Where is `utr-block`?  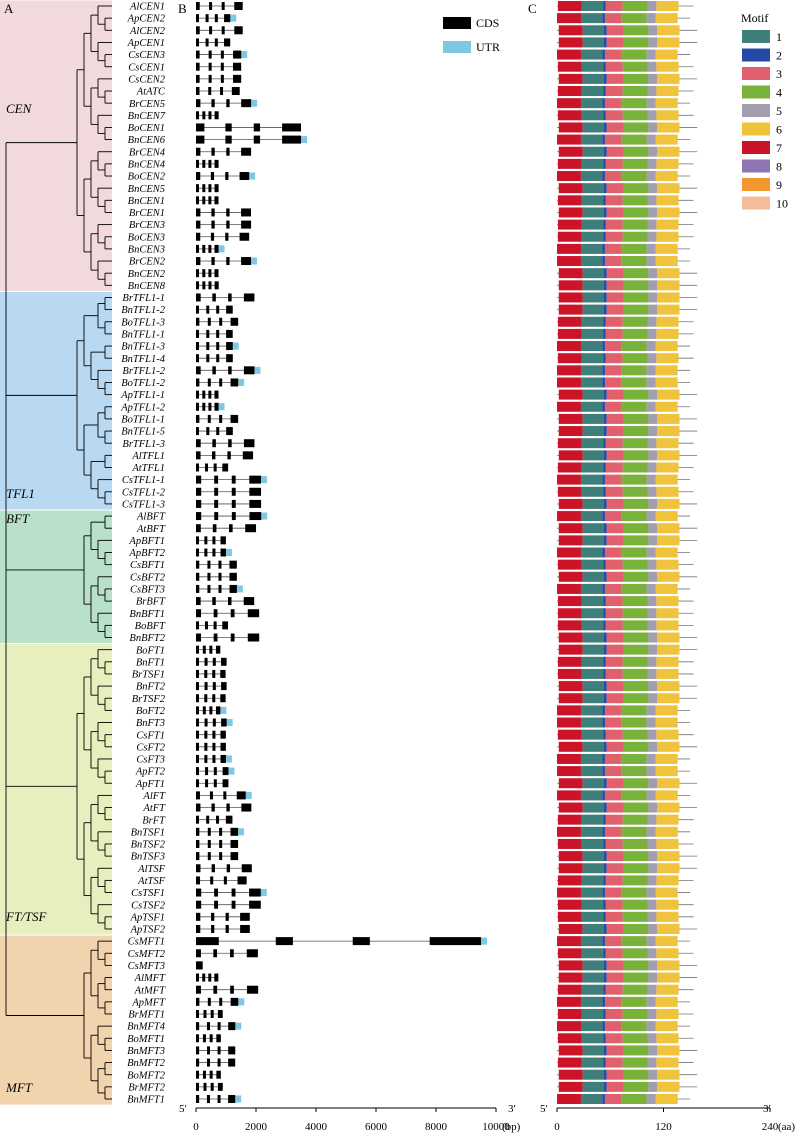
utr-block is located at coordinates (247, 795).